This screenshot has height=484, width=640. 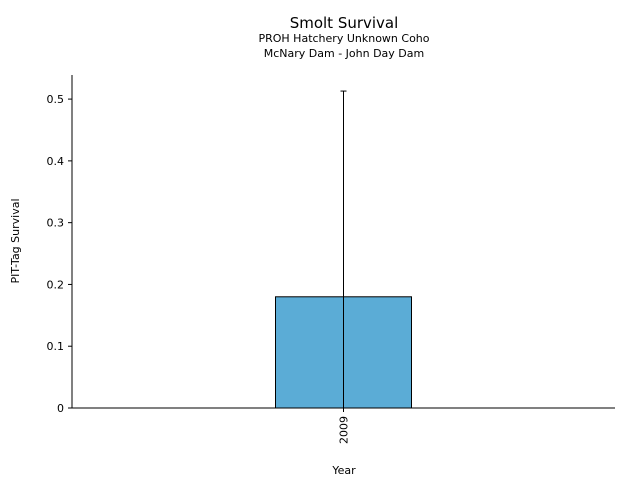 I want to click on chart-title: Smolt Survival, so click(x=344, y=23).